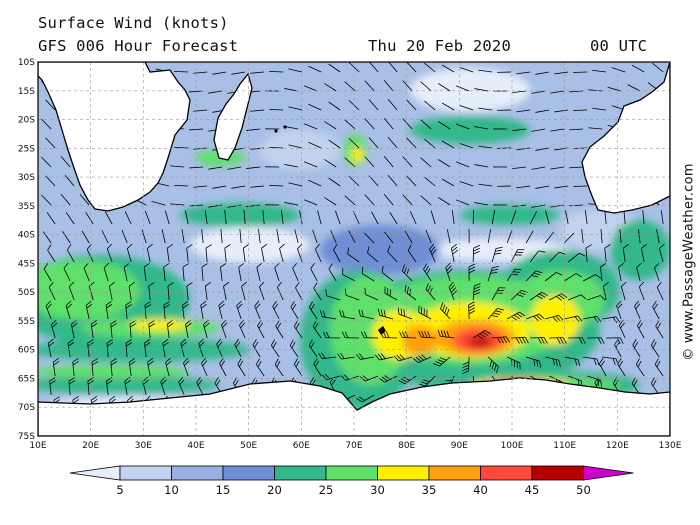 The width and height of the screenshot is (700, 525). I want to click on colorbar-arrow-high, so click(608, 473).